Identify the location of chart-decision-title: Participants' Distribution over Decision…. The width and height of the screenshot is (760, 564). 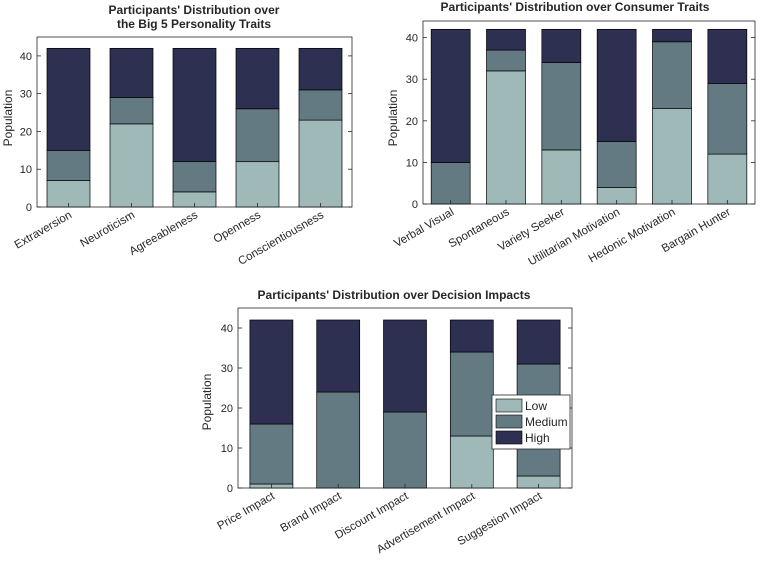
(394, 295).